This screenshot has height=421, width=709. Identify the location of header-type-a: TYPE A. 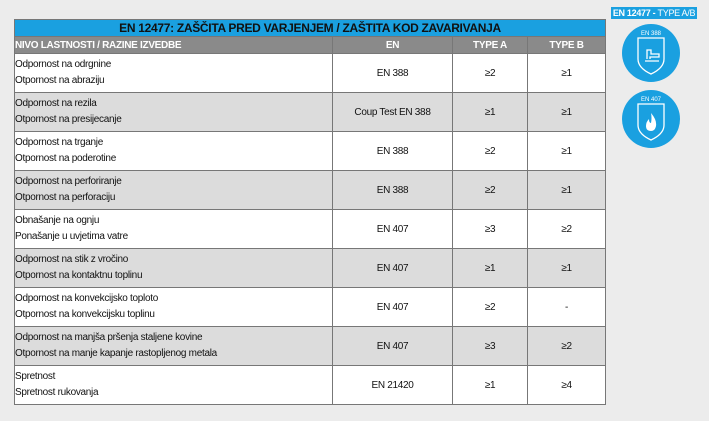
(490, 45).